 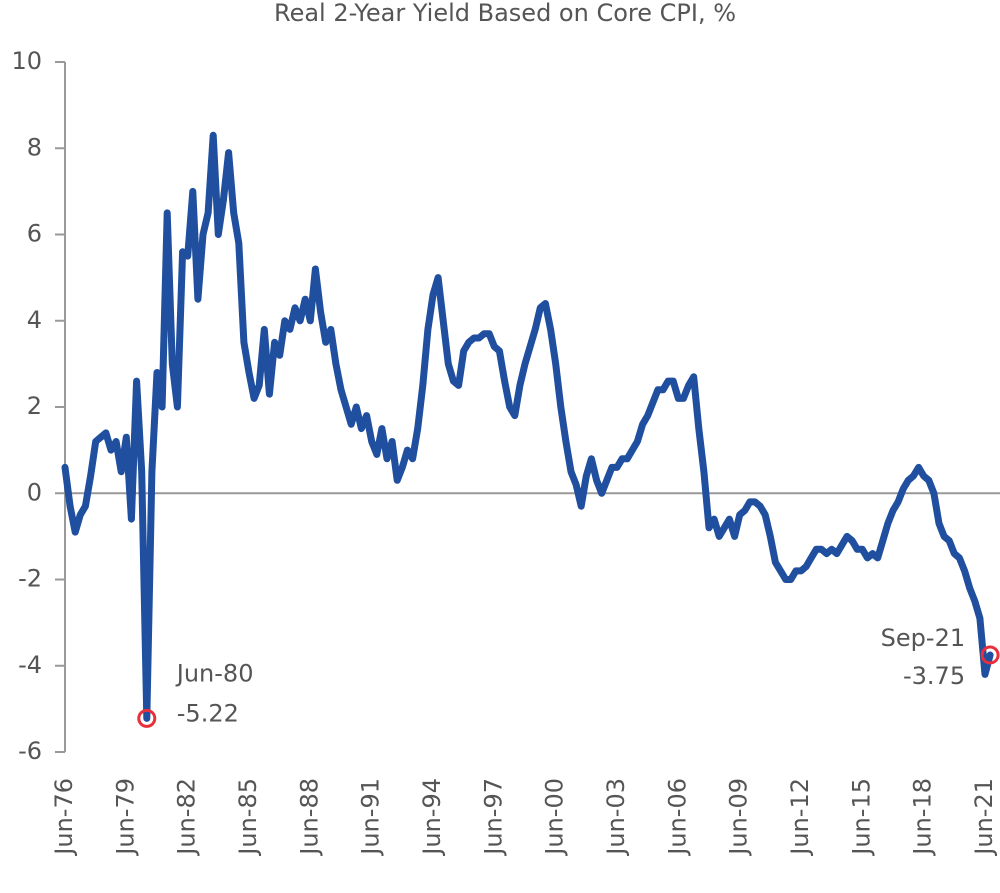 I want to click on x-tick-label: Jun-94, so click(x=432, y=817).